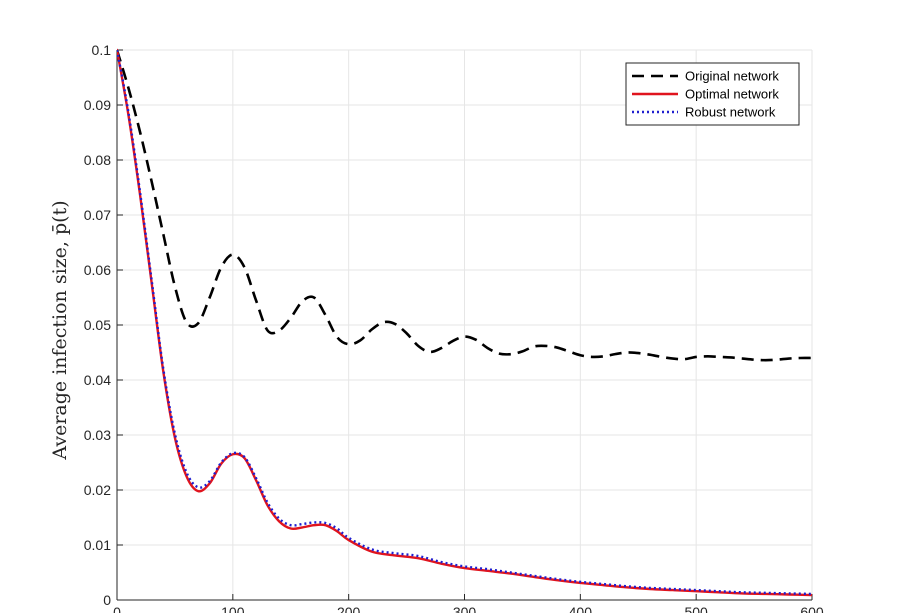 This screenshot has height=613, width=897. I want to click on y-tick-label: 0.01, so click(97, 545).